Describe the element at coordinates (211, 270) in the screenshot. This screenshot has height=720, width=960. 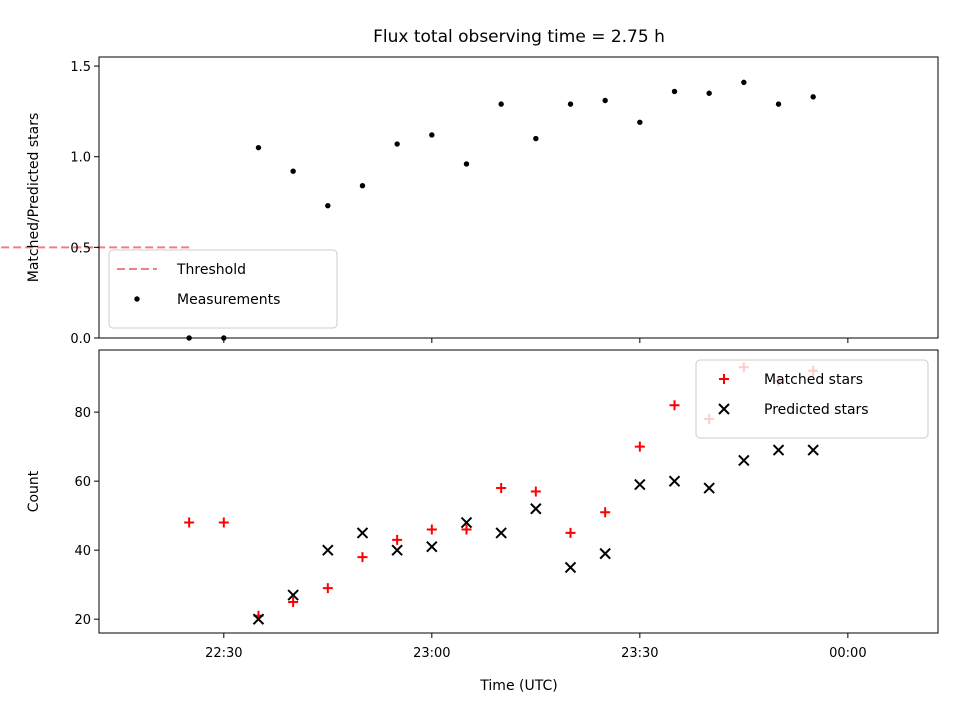
I see `legend-label: Threshold` at that location.